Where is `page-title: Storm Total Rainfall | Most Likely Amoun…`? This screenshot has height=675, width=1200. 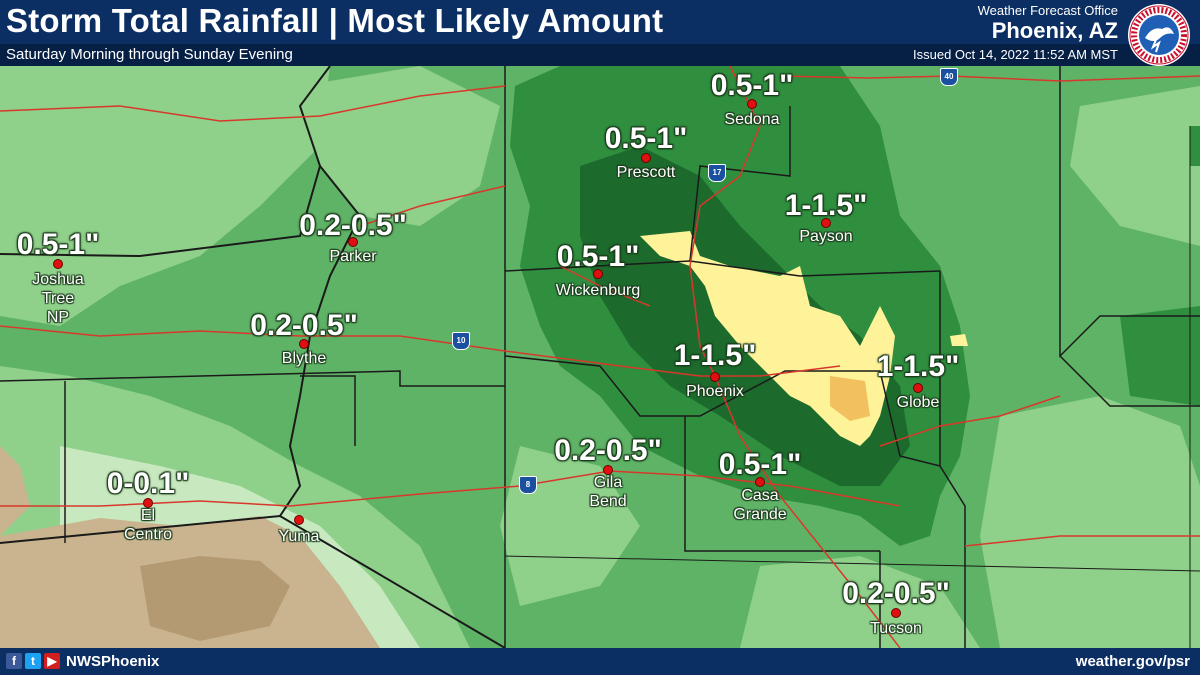 page-title: Storm Total Rainfall | Most Likely Amoun… is located at coordinates (335, 20).